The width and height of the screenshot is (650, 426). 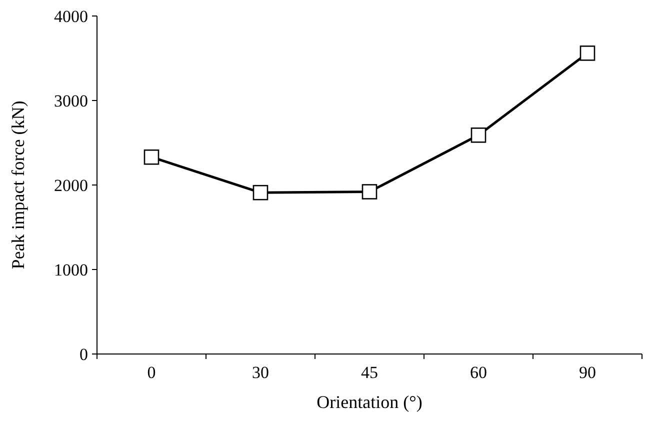 What do you see at coordinates (260, 372) in the screenshot?
I see `x-tick-label: 30` at bounding box center [260, 372].